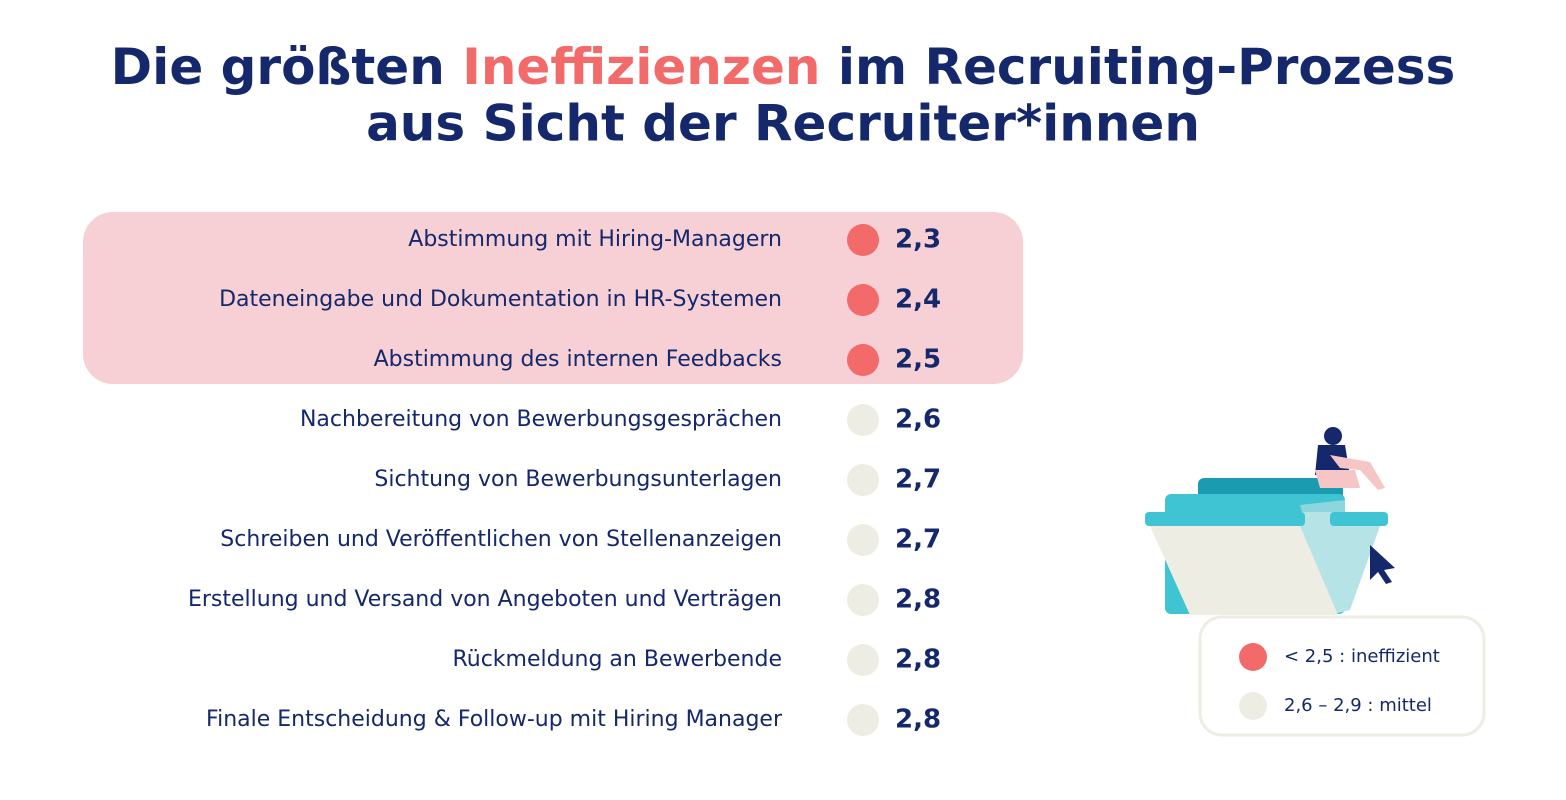 This screenshot has width=1566, height=800. What do you see at coordinates (1362, 656) in the screenshot?
I see `legend-label: < 2,5 : ineffizient` at bounding box center [1362, 656].